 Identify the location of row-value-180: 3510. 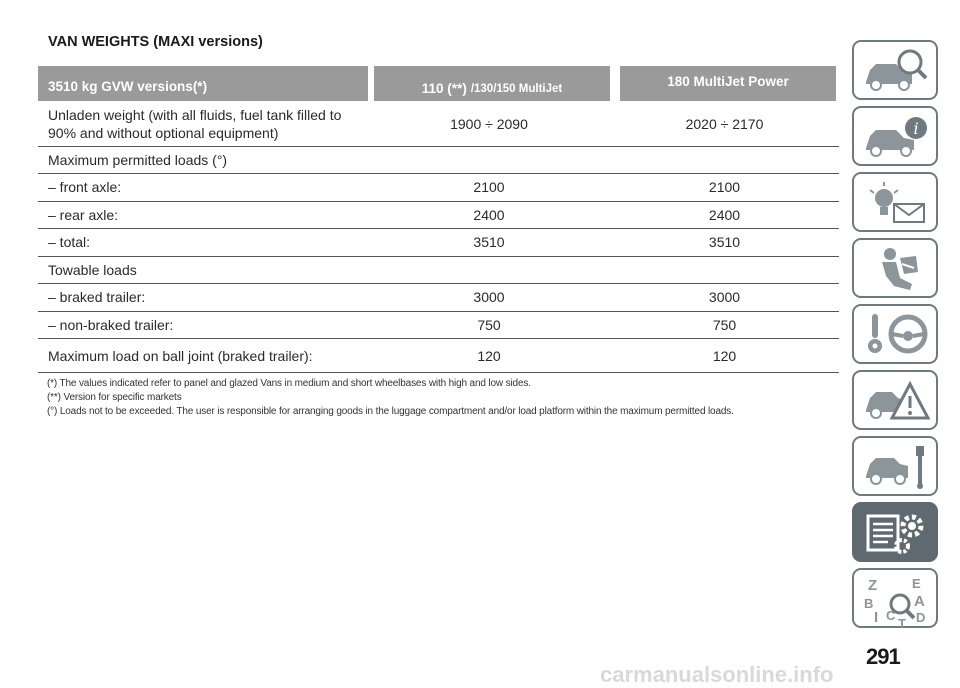
(724, 242).